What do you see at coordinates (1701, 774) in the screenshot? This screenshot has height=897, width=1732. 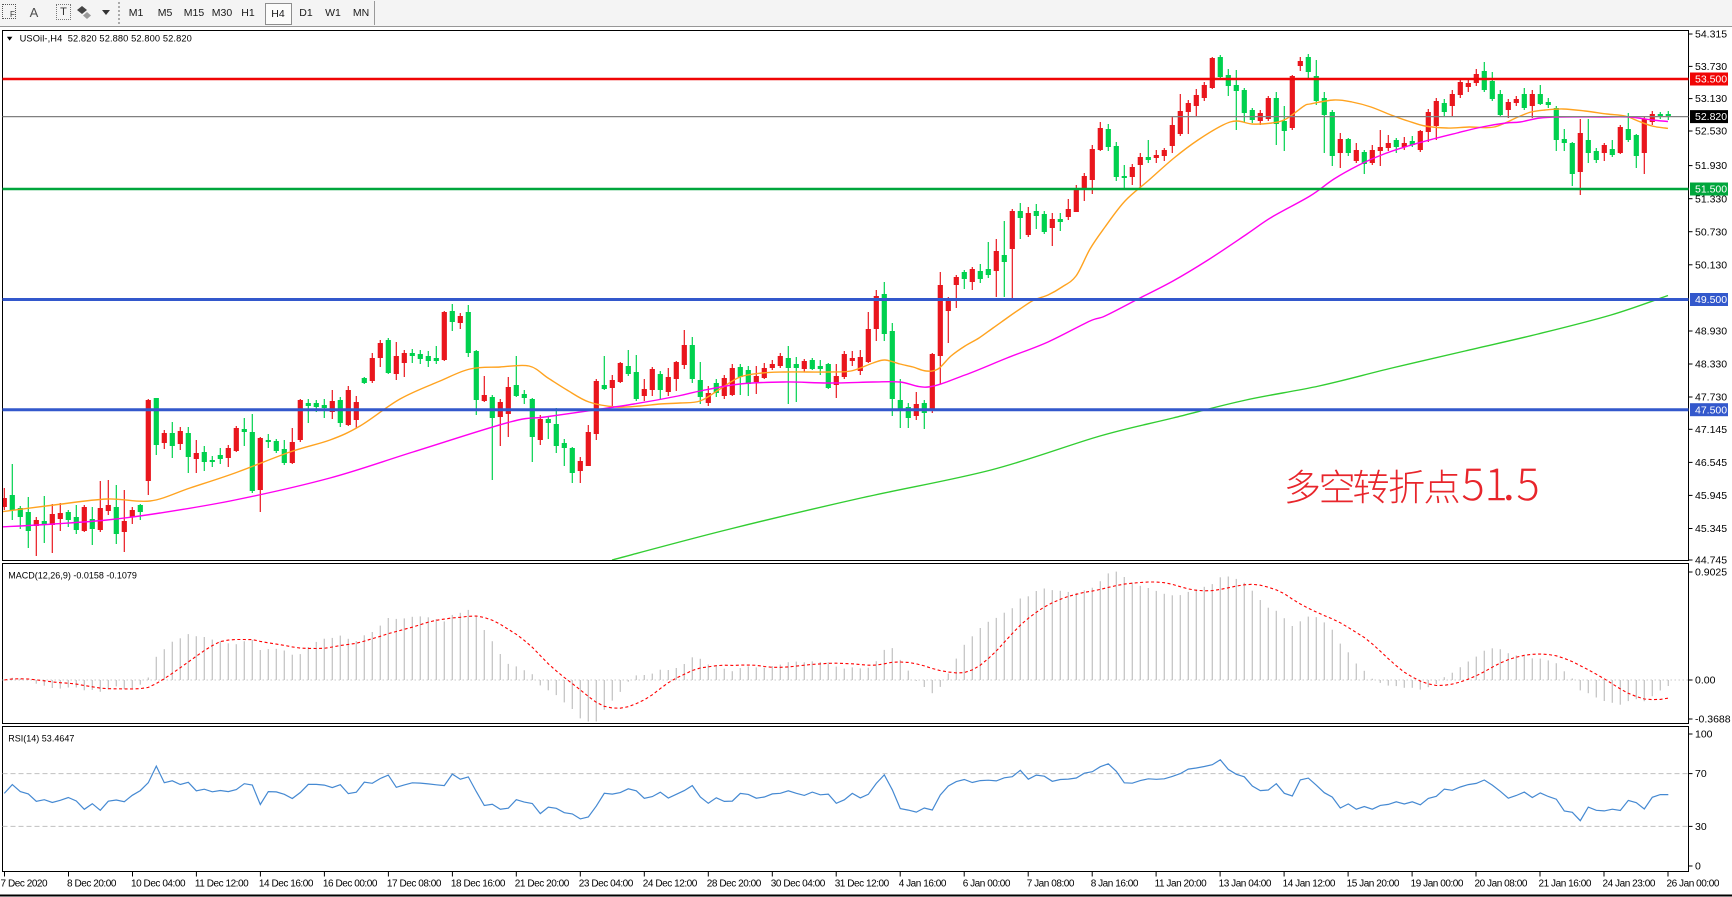 I see `svg-text: 70` at bounding box center [1701, 774].